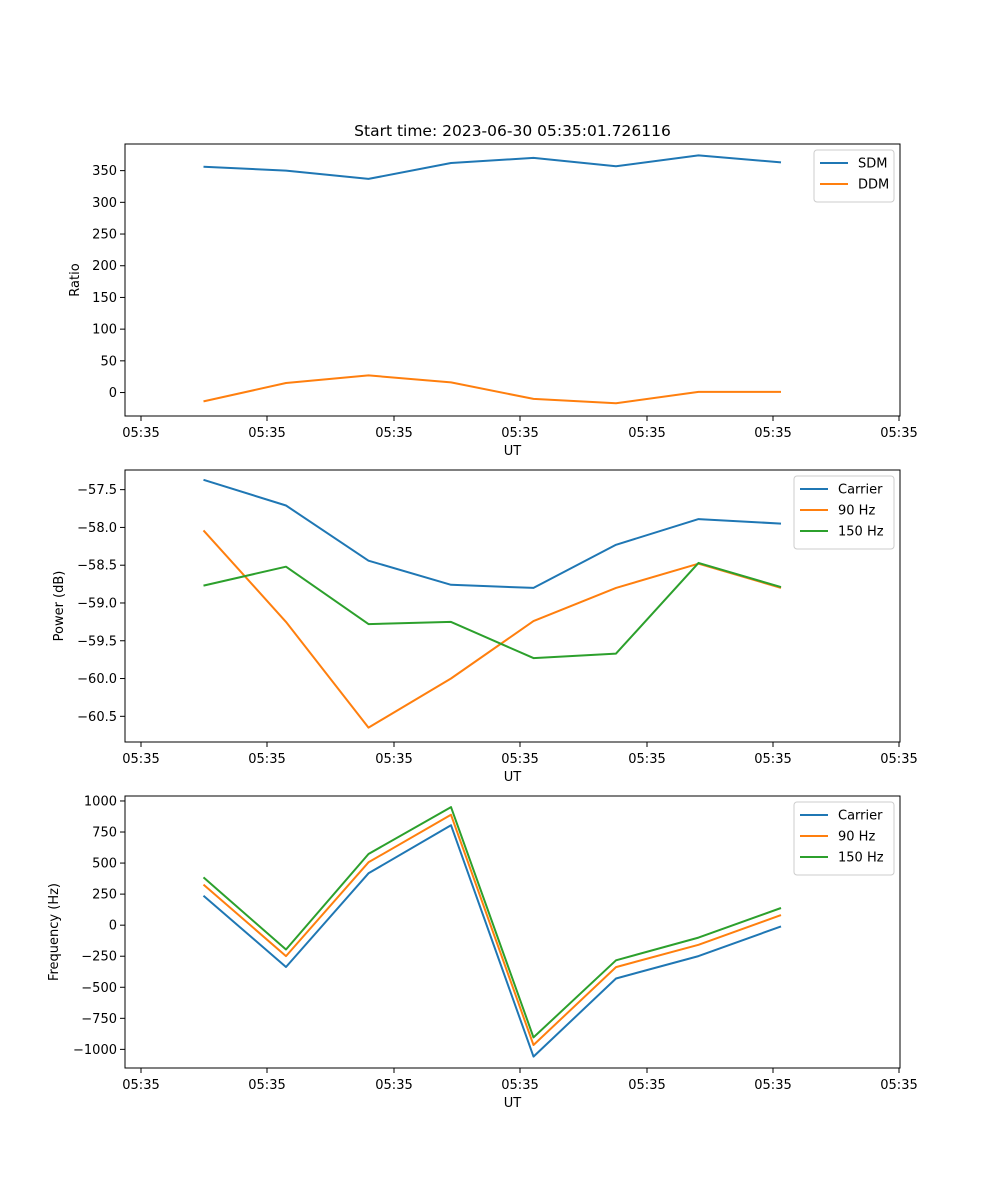 The image size is (1000, 1200). I want to click on y-tick-label: −500, so click(99, 988).